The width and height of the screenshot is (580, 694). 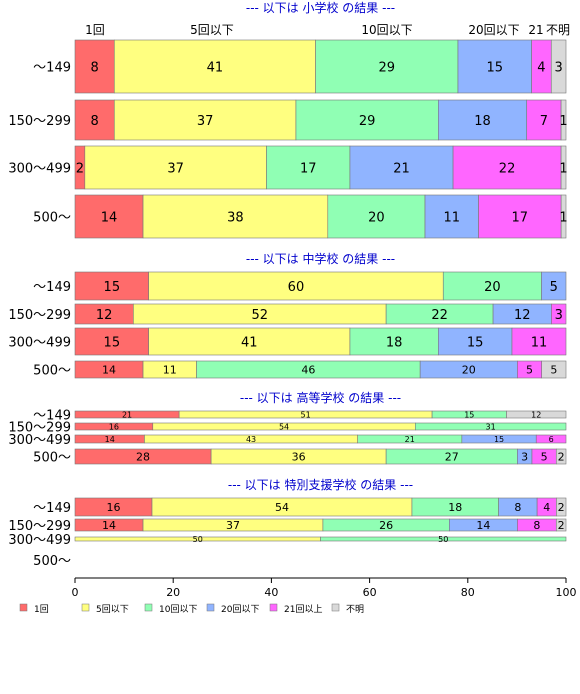 I want to click on data-label: 50, so click(x=198, y=539).